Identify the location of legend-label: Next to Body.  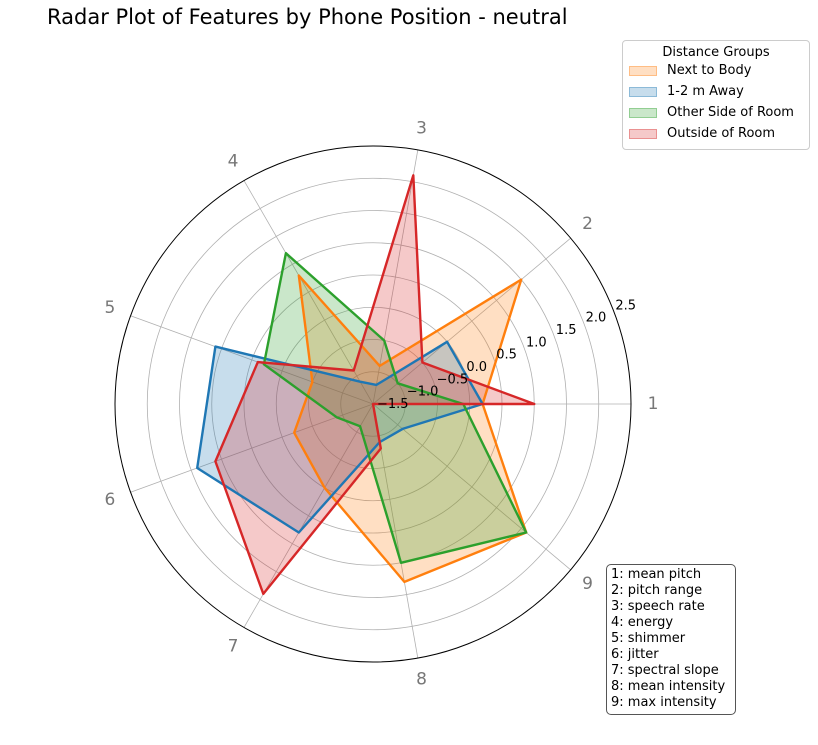
(709, 70).